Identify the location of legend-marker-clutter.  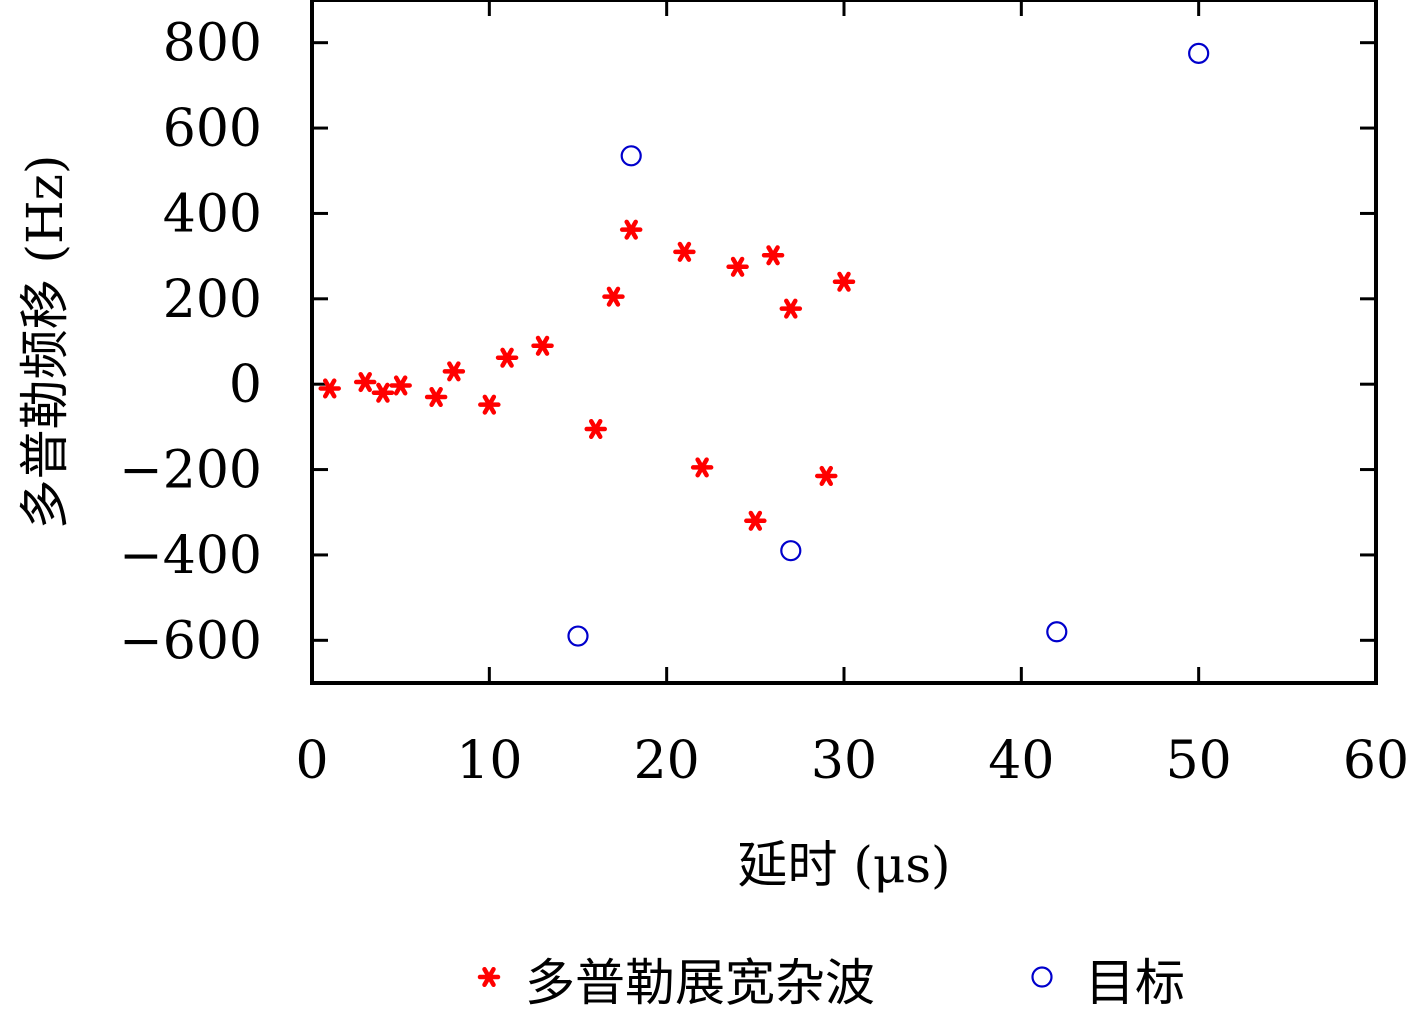
(489, 977).